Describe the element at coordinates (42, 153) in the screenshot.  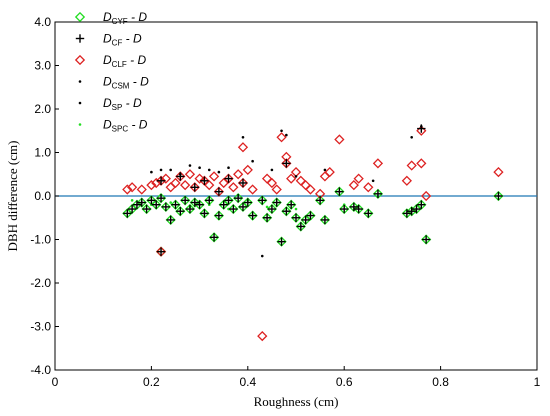
I see `y-tick-label: 1.0` at that location.